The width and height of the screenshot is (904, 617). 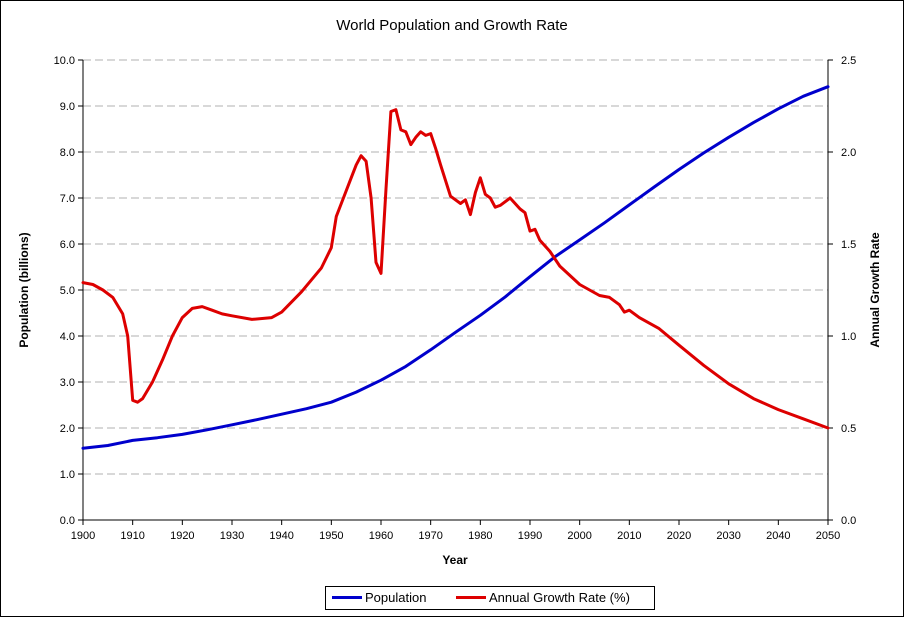 I want to click on y-axis-title: Population (billions), so click(x=24, y=289).